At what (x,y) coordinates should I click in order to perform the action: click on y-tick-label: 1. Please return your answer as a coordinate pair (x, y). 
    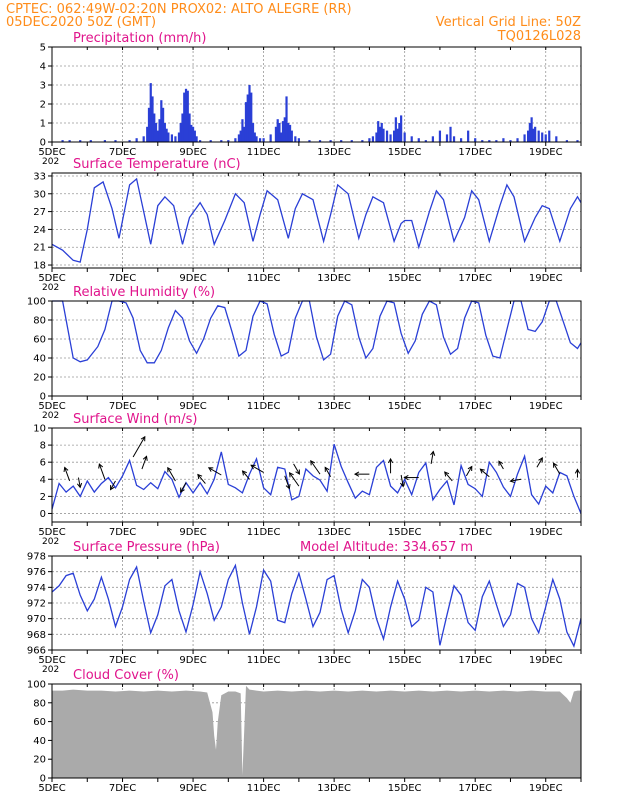
    Looking at the image, I should click on (43, 124).